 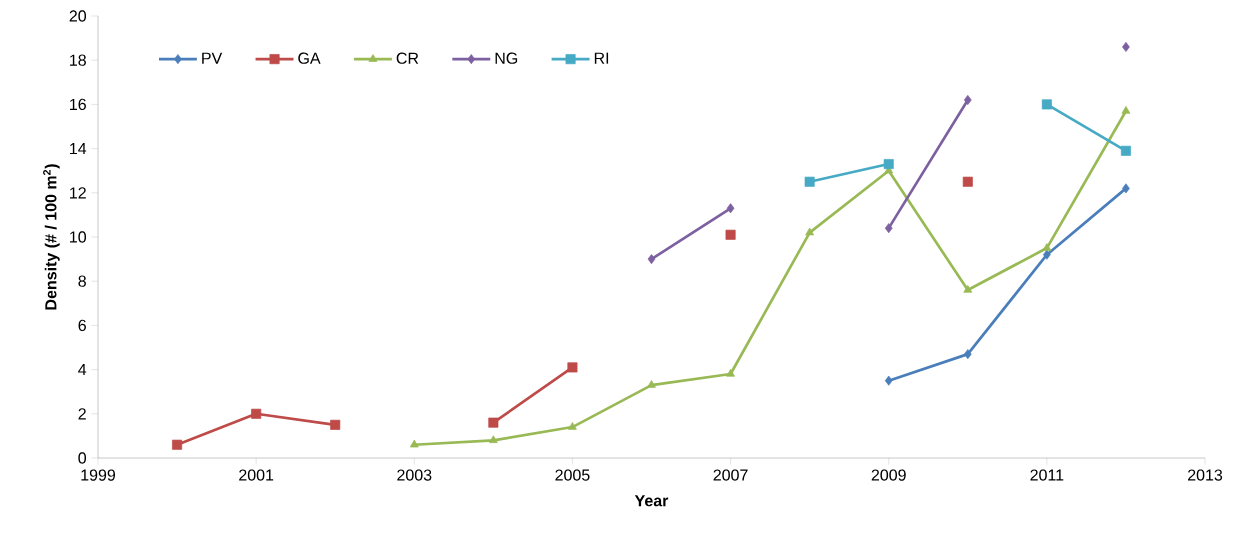 What do you see at coordinates (309, 58) in the screenshot?
I see `legend-label: GA` at bounding box center [309, 58].